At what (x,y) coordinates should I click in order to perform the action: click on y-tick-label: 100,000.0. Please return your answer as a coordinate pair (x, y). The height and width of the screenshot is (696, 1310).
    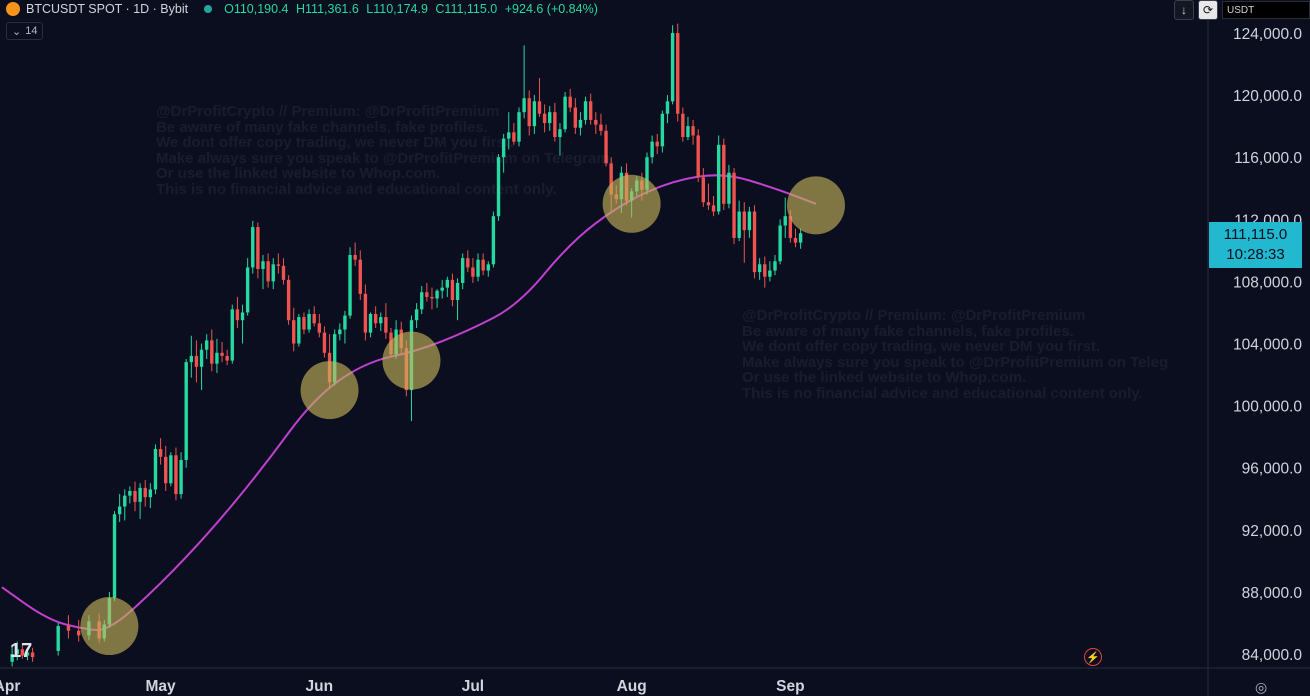
    Looking at the image, I should click on (1267, 407).